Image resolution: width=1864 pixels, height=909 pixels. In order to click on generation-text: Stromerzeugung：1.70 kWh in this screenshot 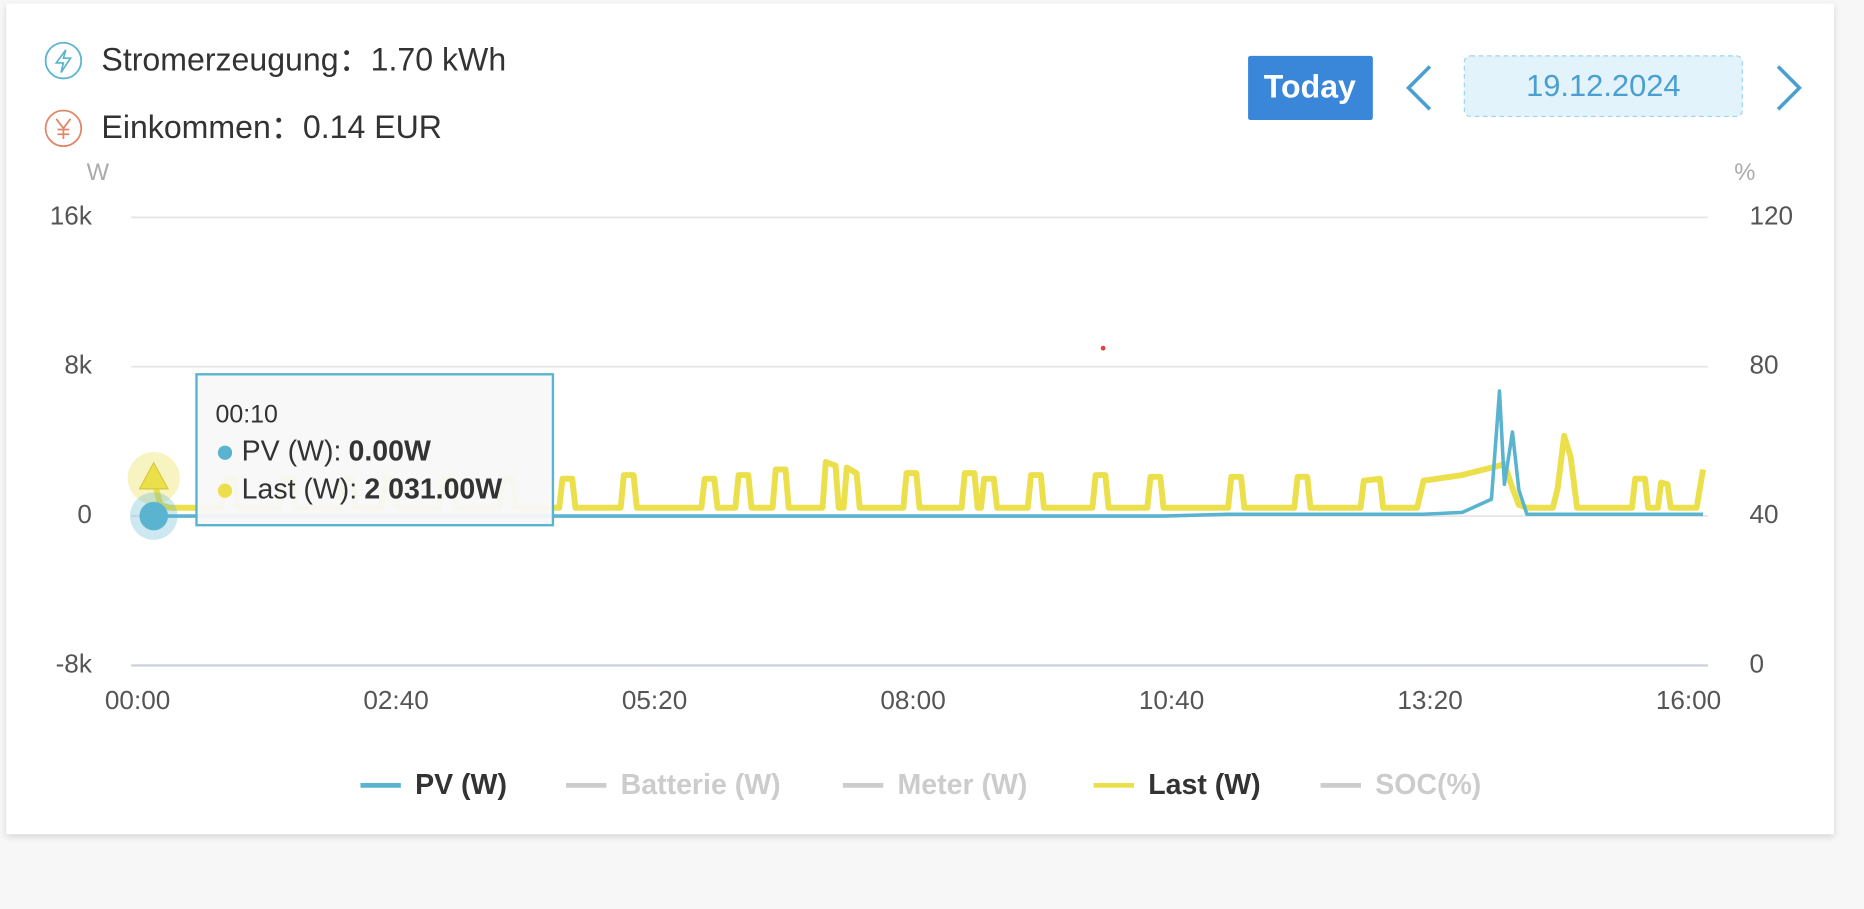, I will do `click(303, 59)`.